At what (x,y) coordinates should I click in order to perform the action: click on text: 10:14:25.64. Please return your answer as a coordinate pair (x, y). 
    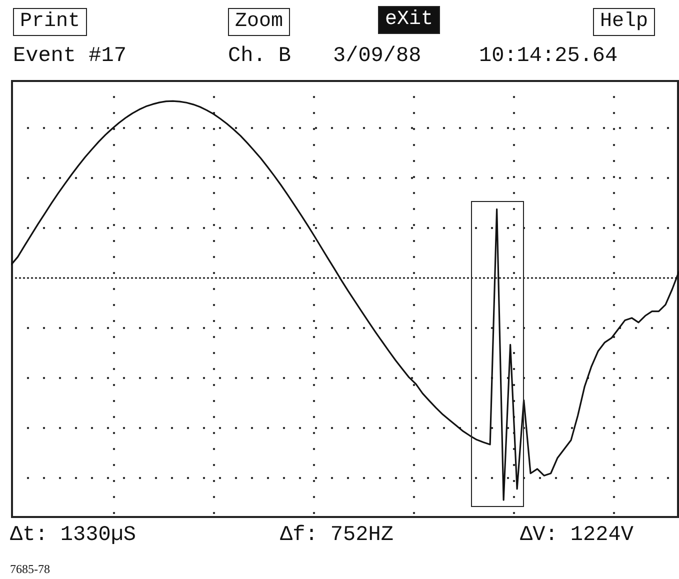
    Looking at the image, I should click on (548, 56).